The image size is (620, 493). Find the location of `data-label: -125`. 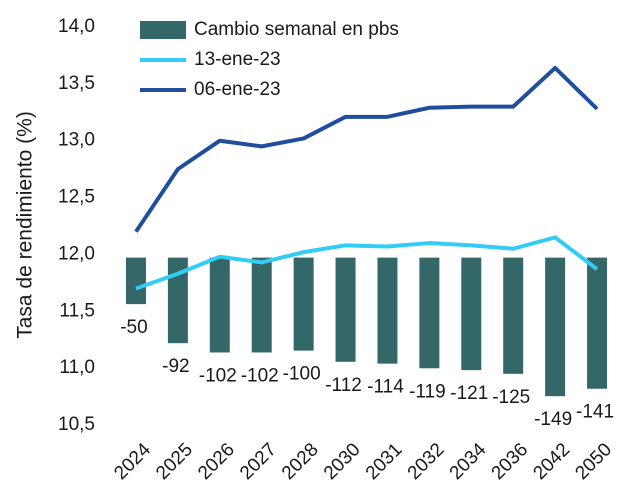

data-label: -125 is located at coordinates (511, 397).